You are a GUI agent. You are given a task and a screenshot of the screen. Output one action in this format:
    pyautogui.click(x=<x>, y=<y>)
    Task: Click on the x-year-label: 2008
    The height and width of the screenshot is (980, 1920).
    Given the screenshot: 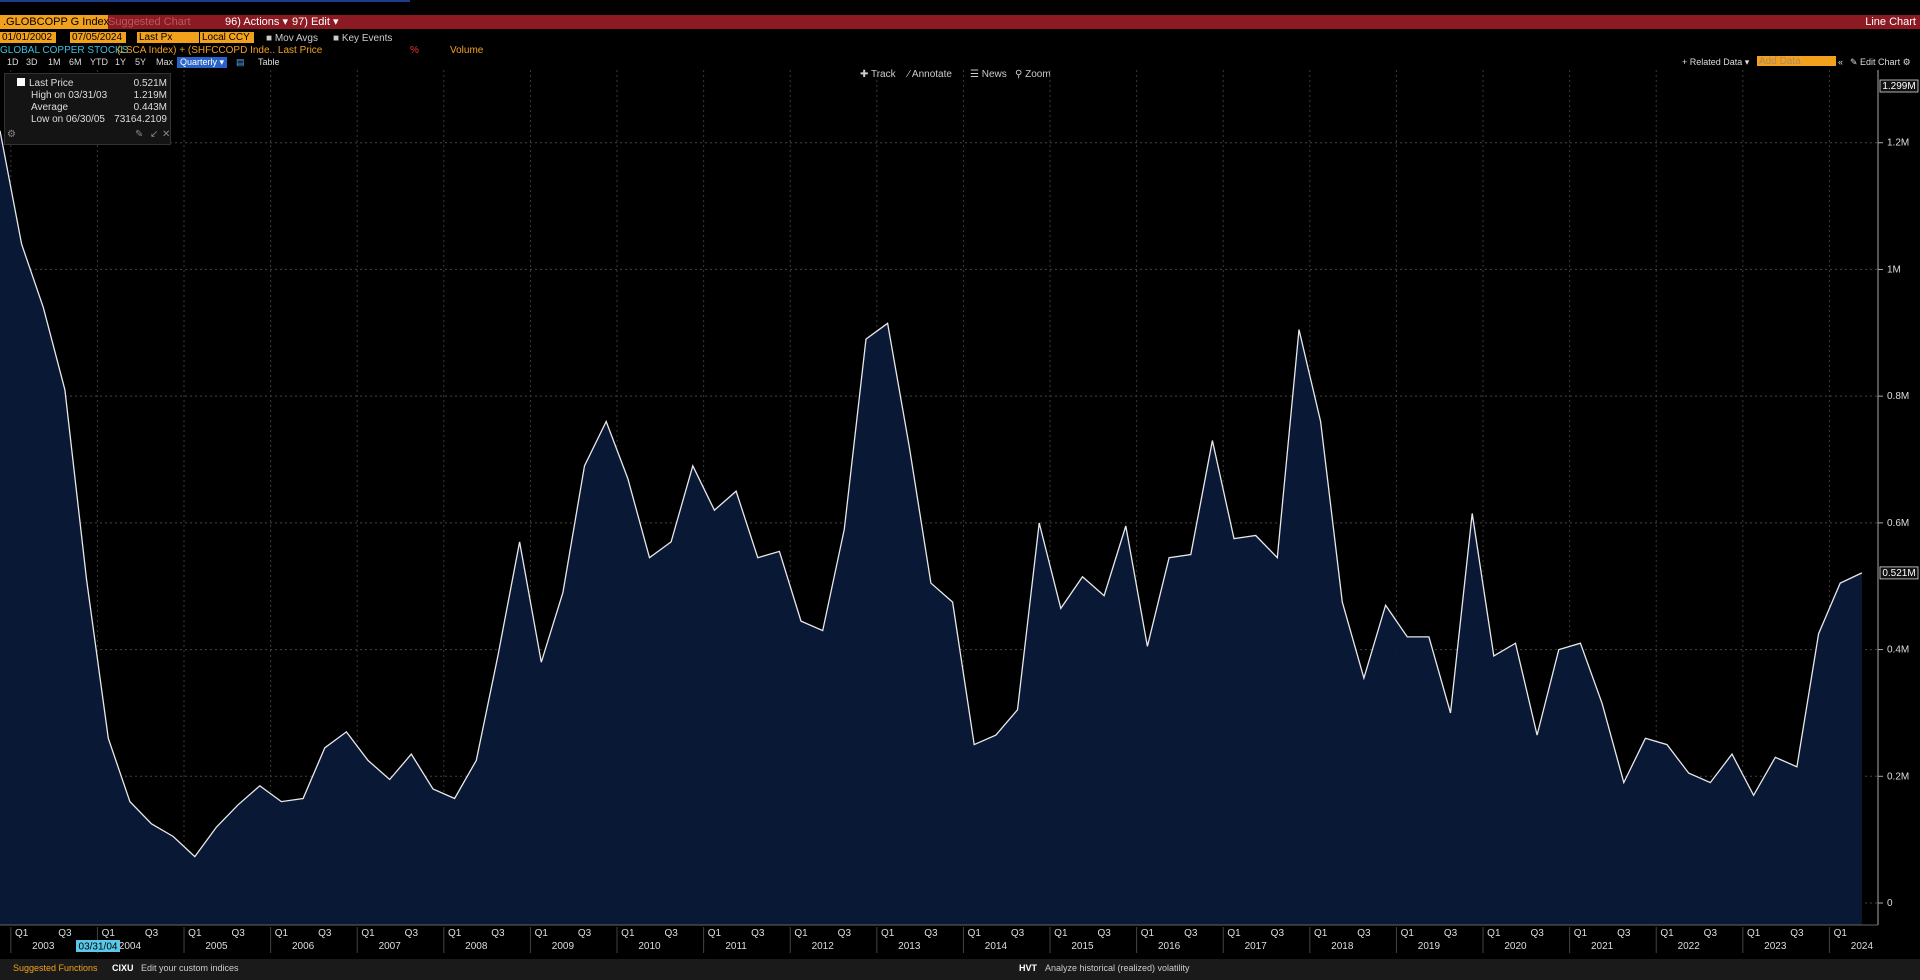 What is the action you would take?
    pyautogui.click(x=476, y=946)
    